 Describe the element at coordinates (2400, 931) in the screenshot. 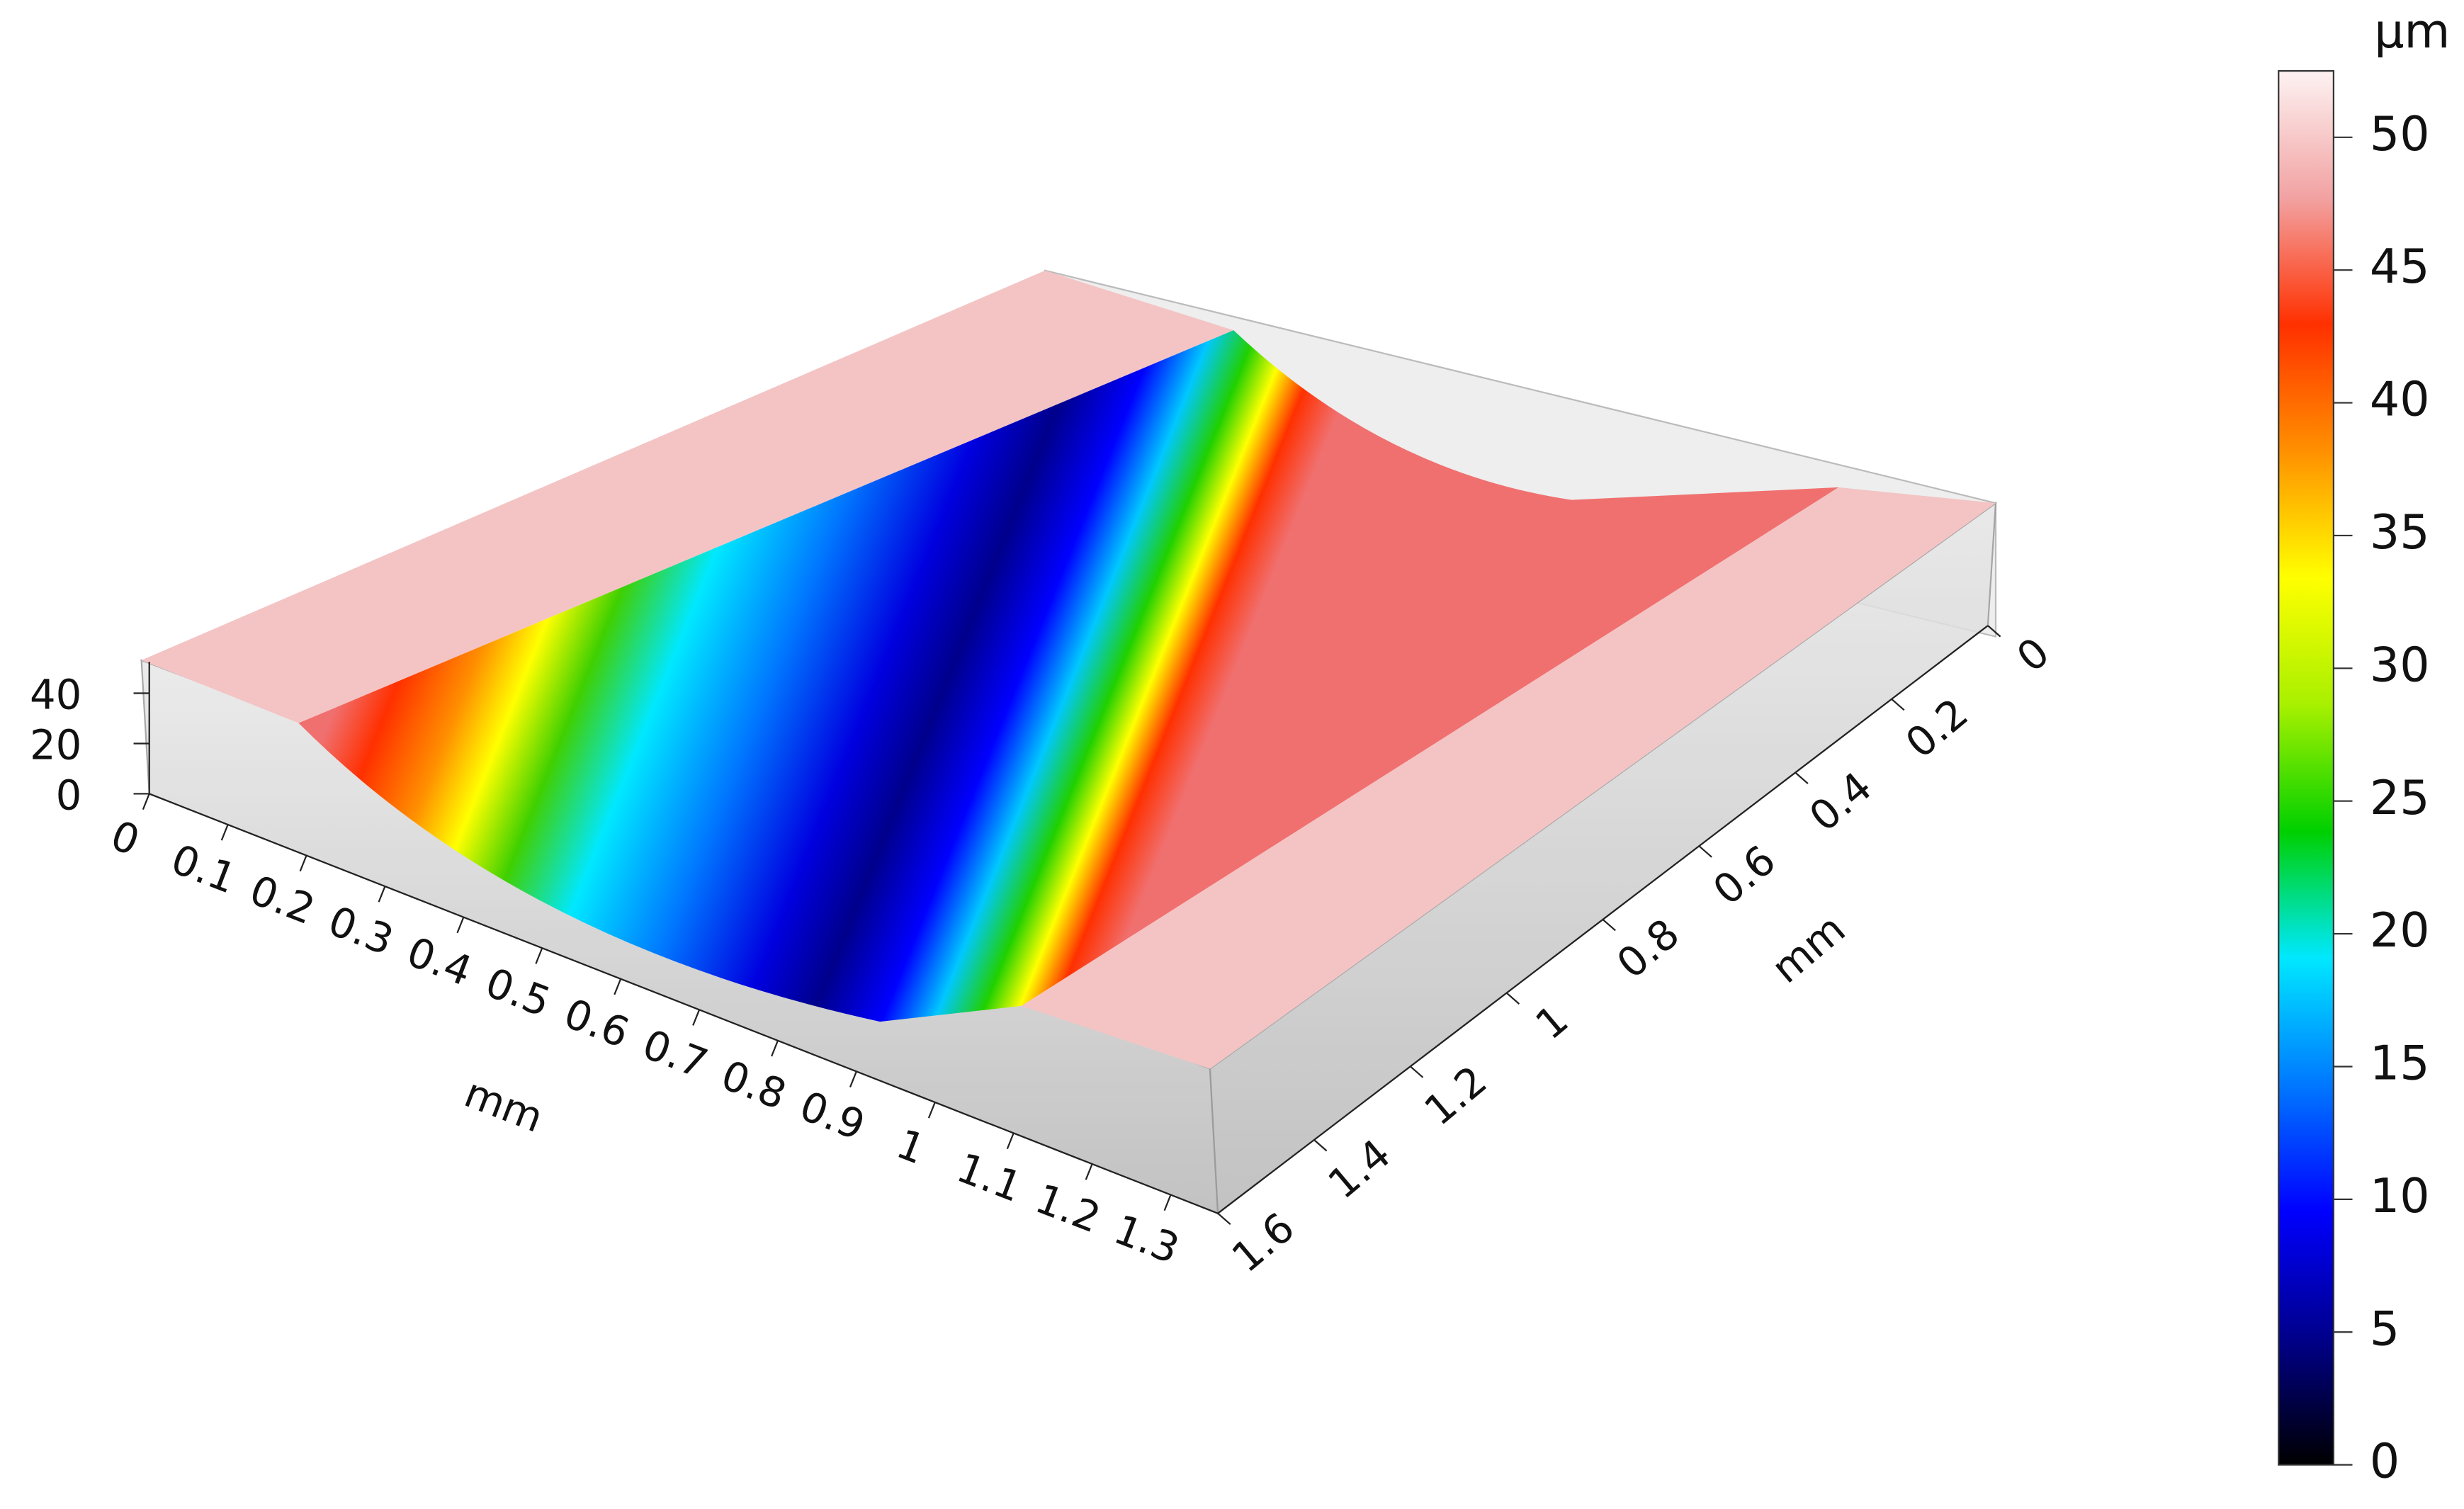

I see `colorbar-tick-label: 20` at that location.